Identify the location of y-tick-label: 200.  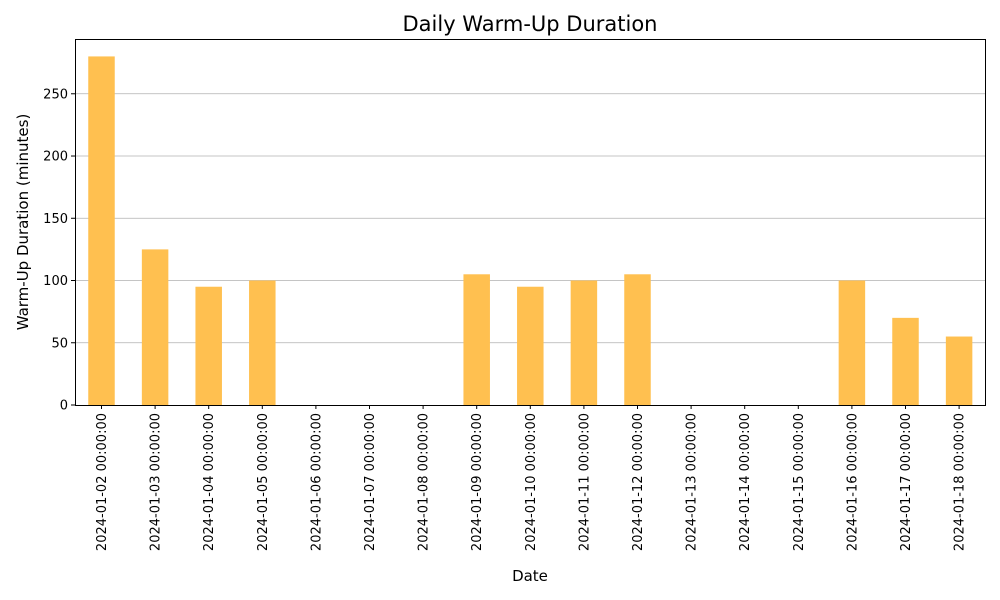
(55, 157).